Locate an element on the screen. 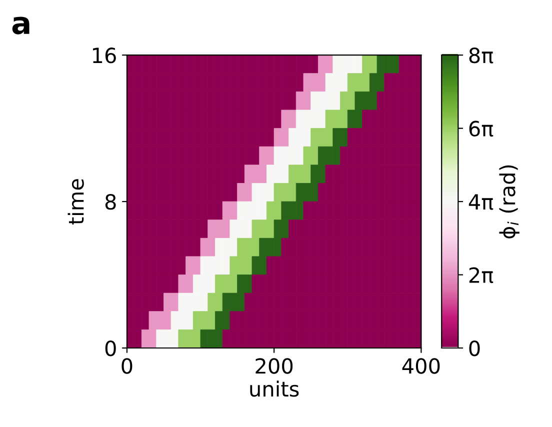 The width and height of the screenshot is (552, 427). x-tick-label: 0 is located at coordinates (127, 366).